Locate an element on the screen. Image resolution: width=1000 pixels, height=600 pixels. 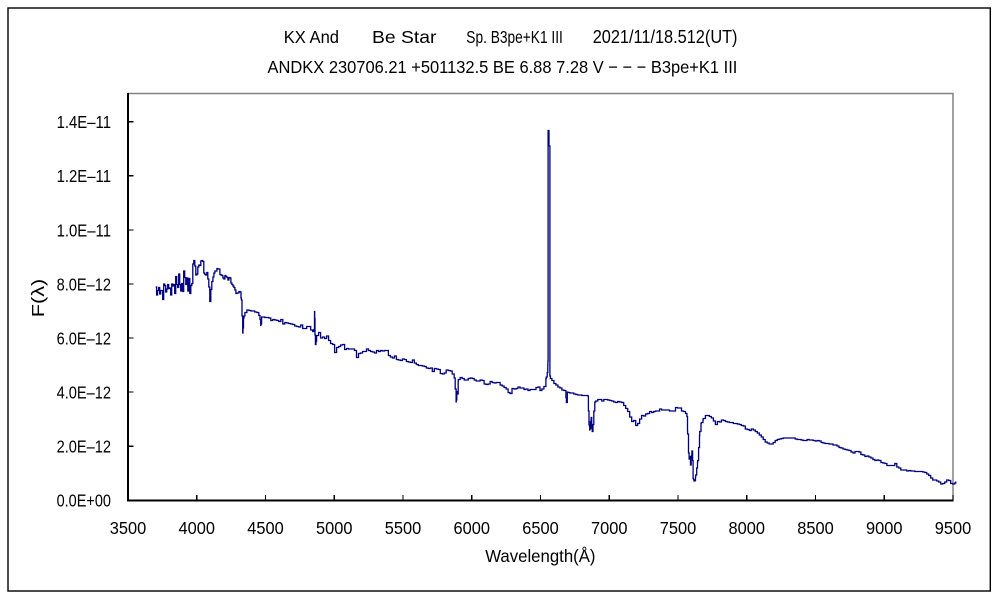
svg-text: 1.4E–11 is located at coordinates (84, 122).